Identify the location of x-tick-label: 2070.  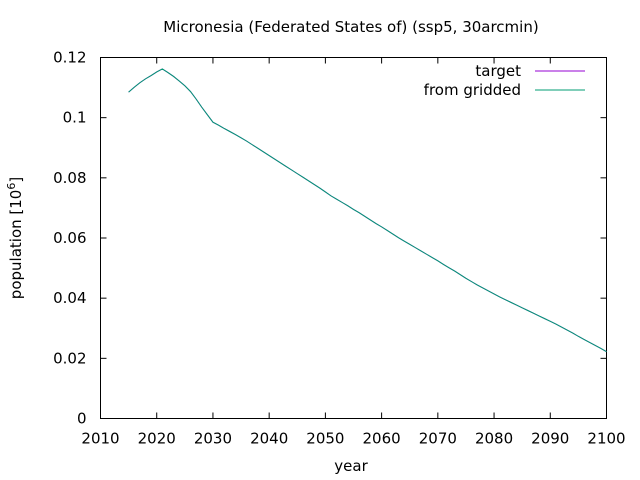
(438, 439).